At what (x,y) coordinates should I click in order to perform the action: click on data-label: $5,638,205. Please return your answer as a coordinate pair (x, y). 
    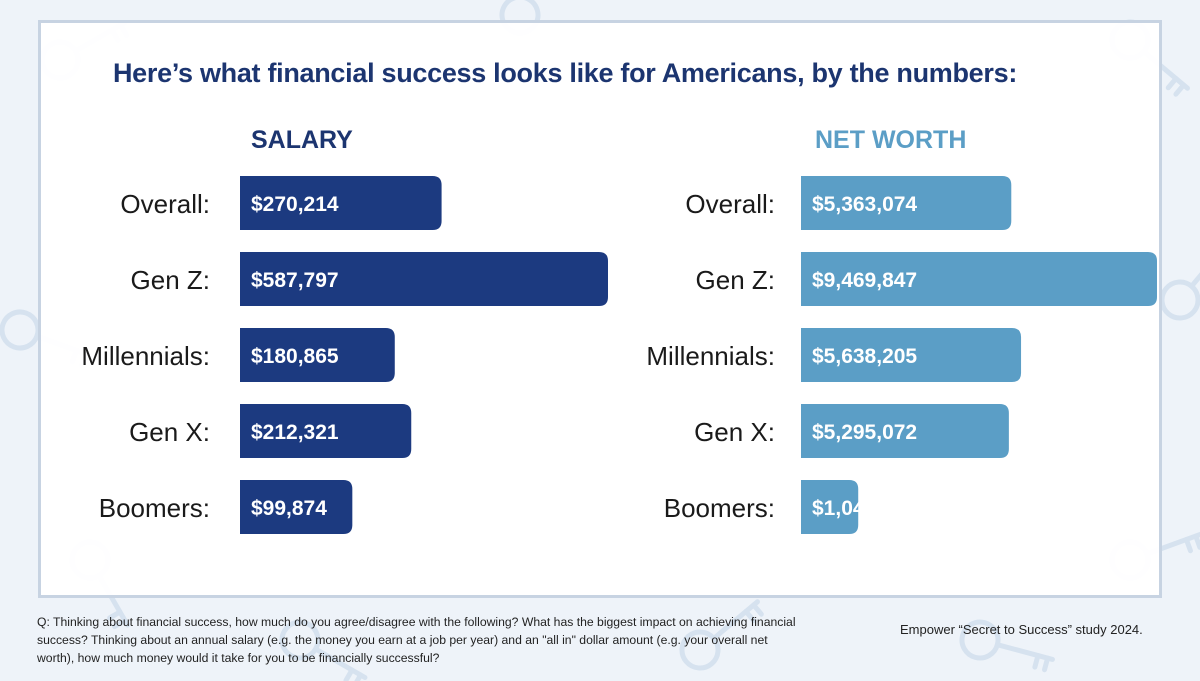
    Looking at the image, I should click on (864, 356).